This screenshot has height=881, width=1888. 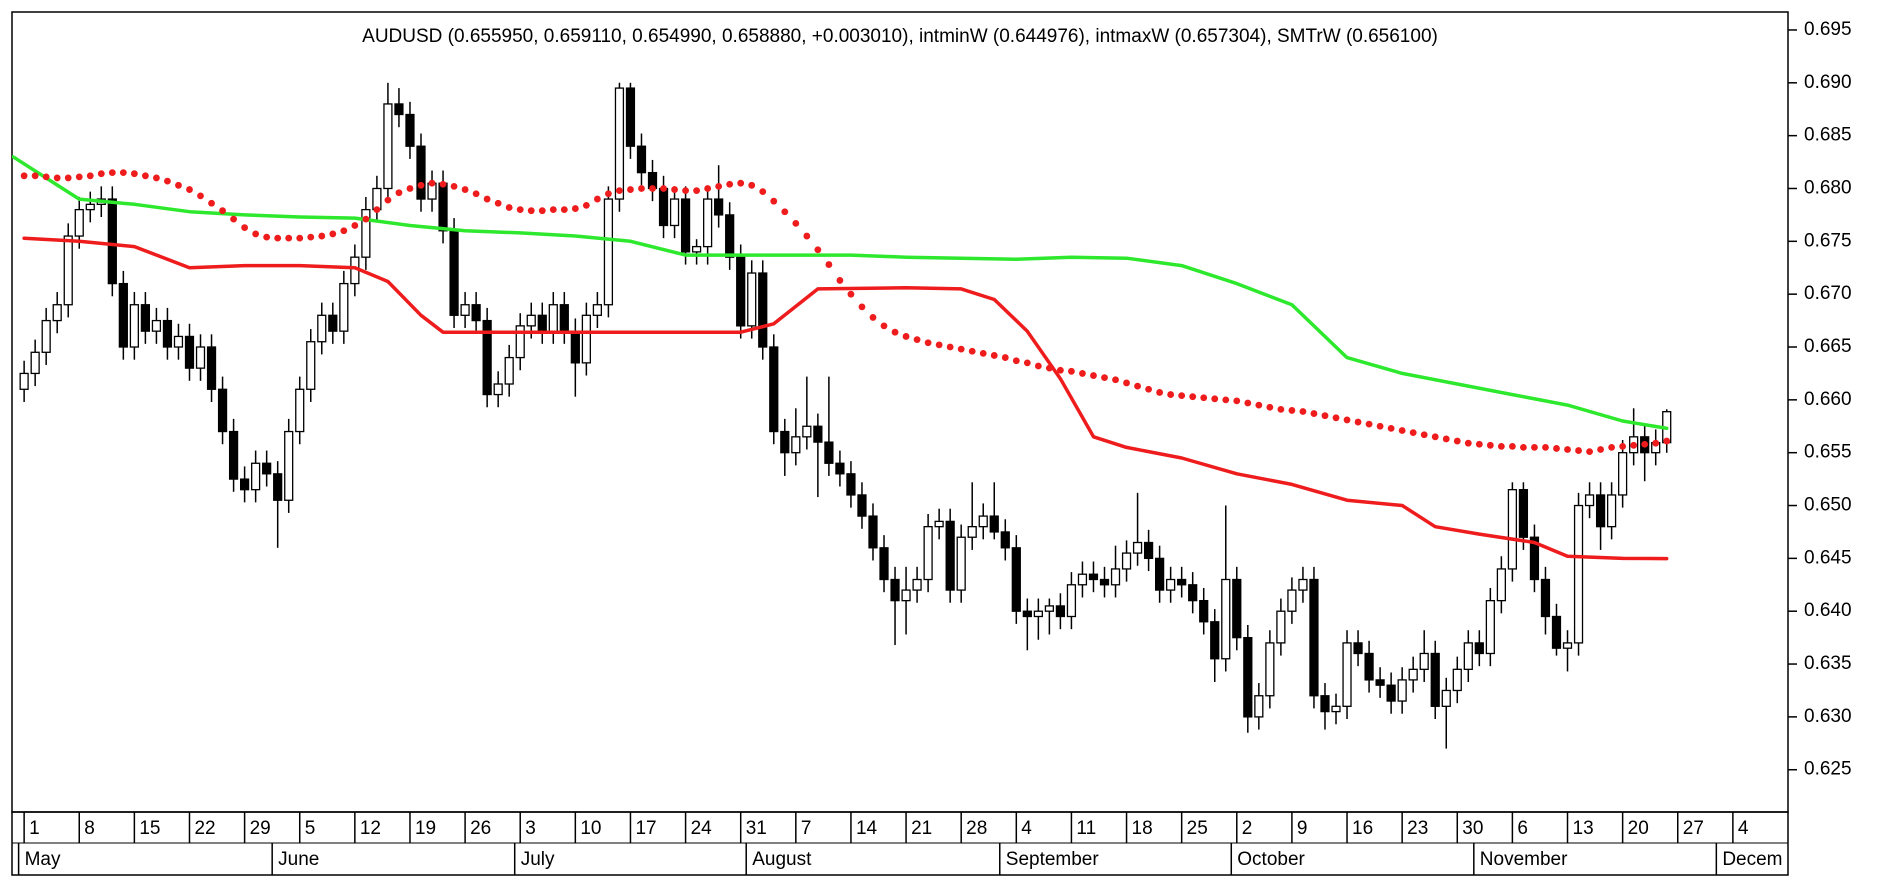 What do you see at coordinates (645, 828) in the screenshot?
I see `x-tick-label: 17` at bounding box center [645, 828].